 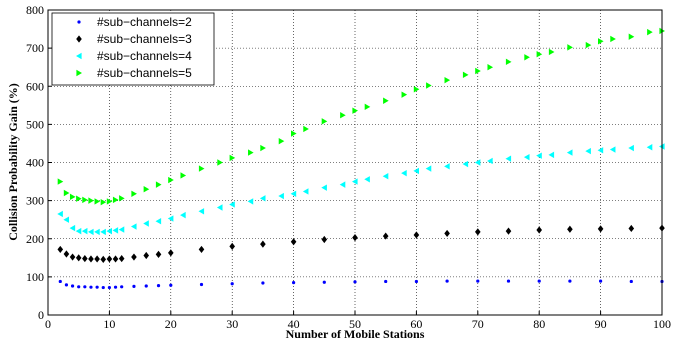 I want to click on legend-label: #sub−channels=5, so click(x=144, y=73).